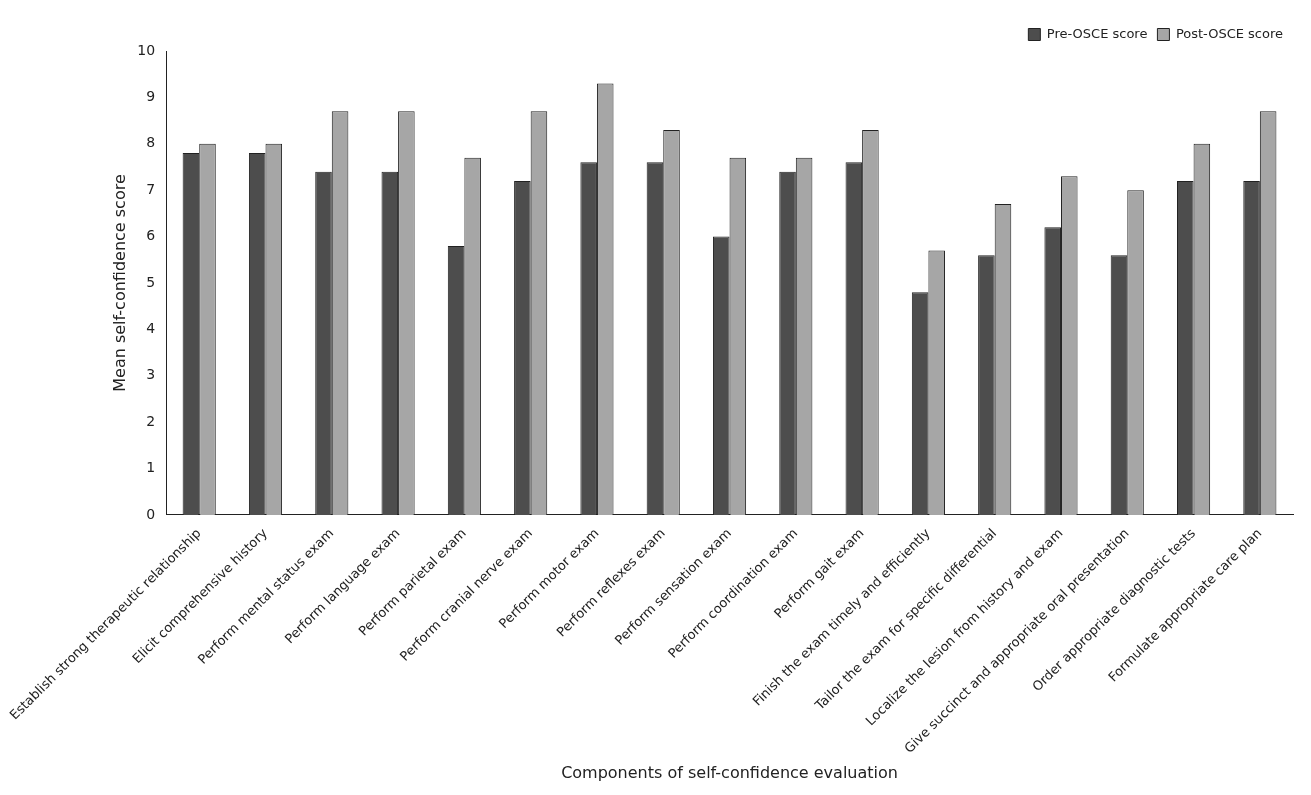  What do you see at coordinates (151, 142) in the screenshot?
I see `y-tick-label: 8` at bounding box center [151, 142].